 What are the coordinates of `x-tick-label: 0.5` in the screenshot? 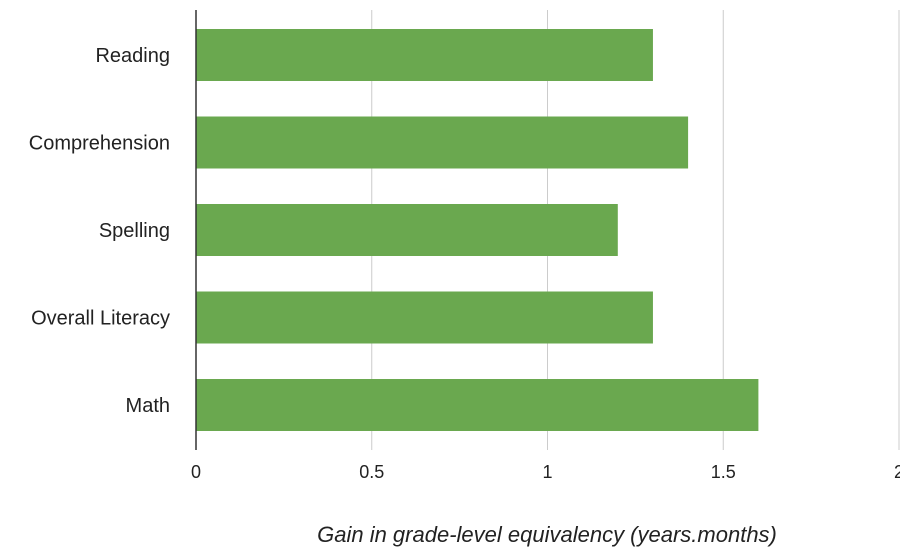 It's located at (371, 472).